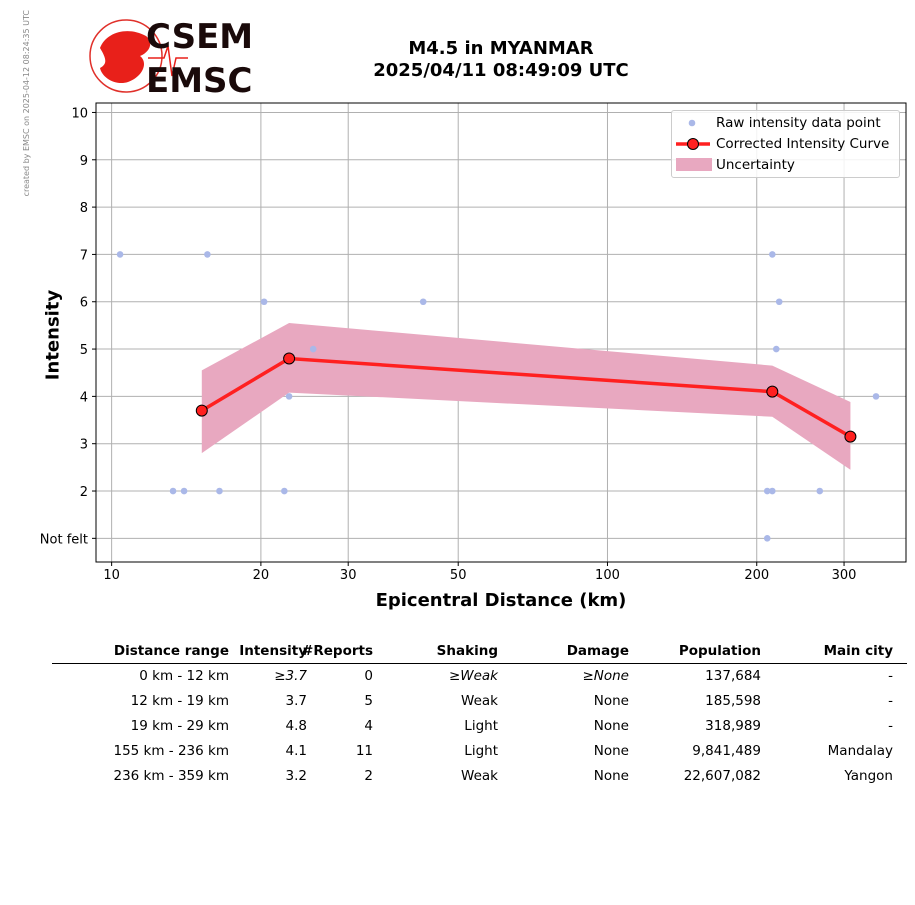  Describe the element at coordinates (179, 726) in the screenshot. I see `cell-distance: 19 km - 29 km` at that location.